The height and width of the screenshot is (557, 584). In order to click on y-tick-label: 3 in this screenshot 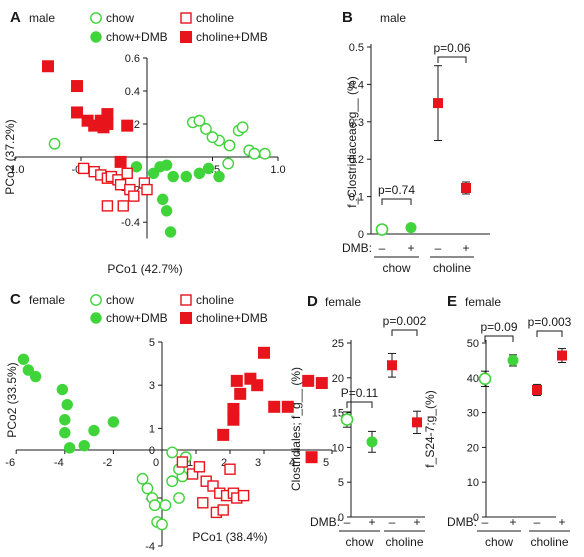, I will do `click(152, 386)`.